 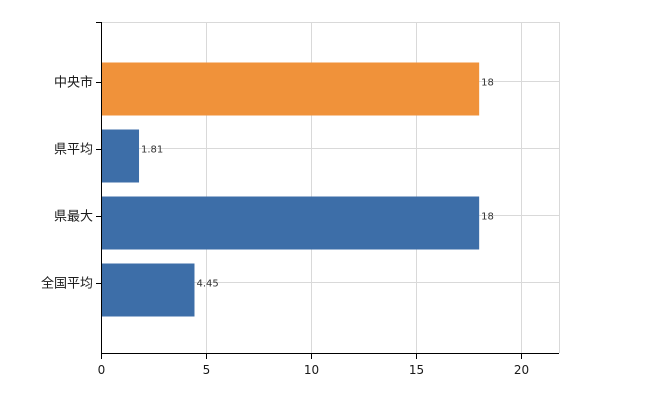 What do you see at coordinates (73, 150) in the screenshot?
I see `y-category-label: 県平均` at bounding box center [73, 150].